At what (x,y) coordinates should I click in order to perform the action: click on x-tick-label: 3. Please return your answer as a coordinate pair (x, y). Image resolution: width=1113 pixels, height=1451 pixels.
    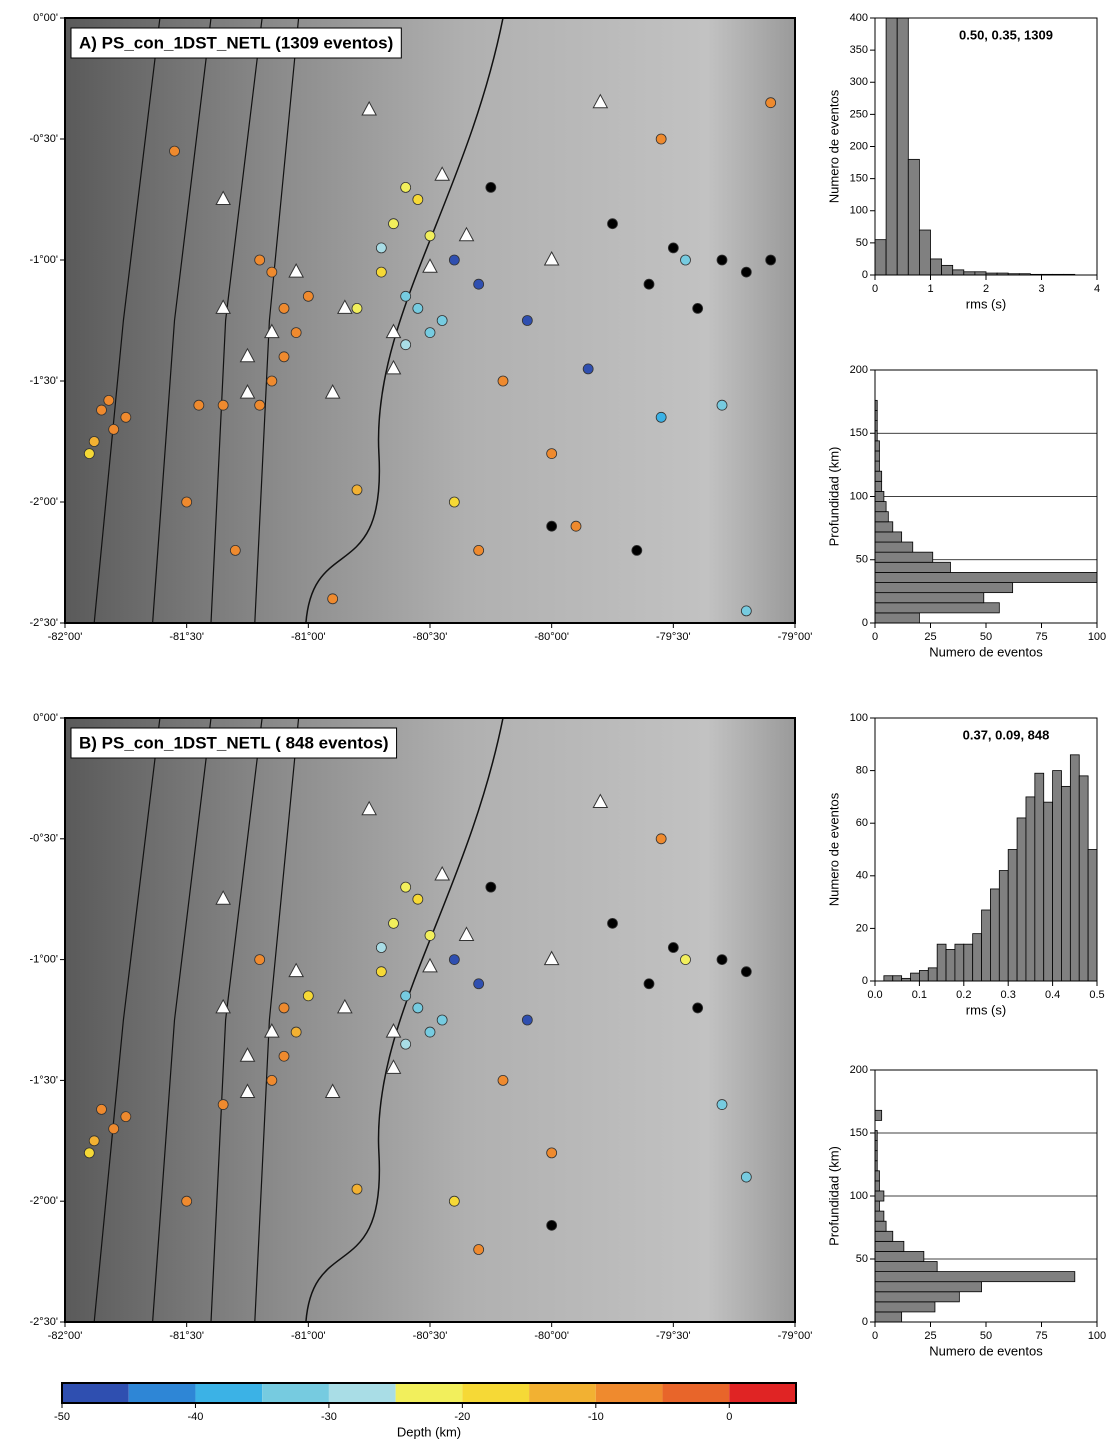
    Looking at the image, I should click on (1041, 289).